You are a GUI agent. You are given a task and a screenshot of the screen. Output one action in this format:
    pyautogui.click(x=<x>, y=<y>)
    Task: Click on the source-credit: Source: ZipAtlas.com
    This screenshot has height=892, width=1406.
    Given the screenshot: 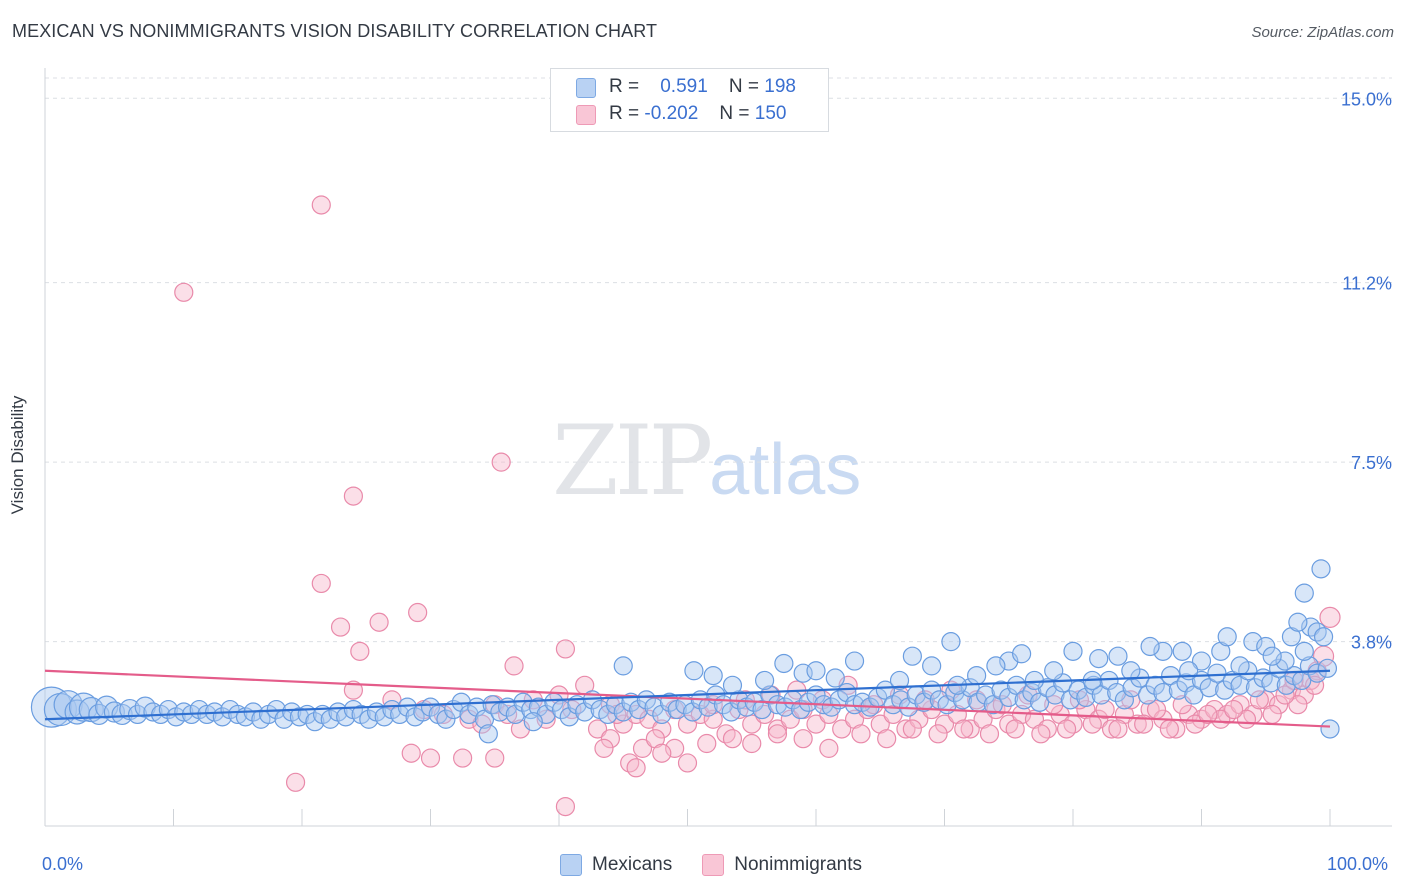 What is the action you would take?
    pyautogui.click(x=1322, y=32)
    